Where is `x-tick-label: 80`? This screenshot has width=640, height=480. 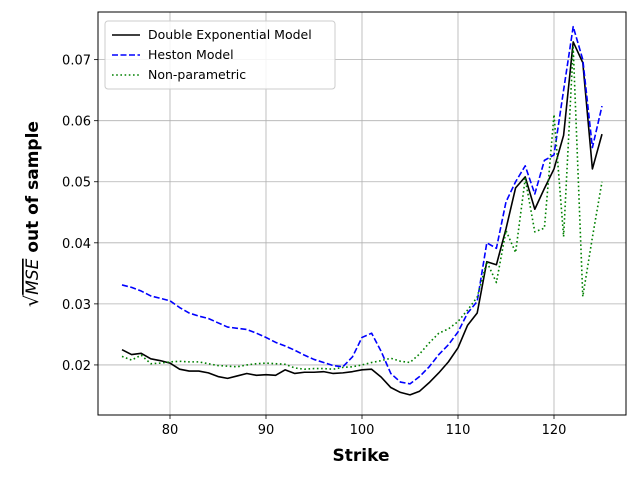
x-tick-label: 80 is located at coordinates (170, 430).